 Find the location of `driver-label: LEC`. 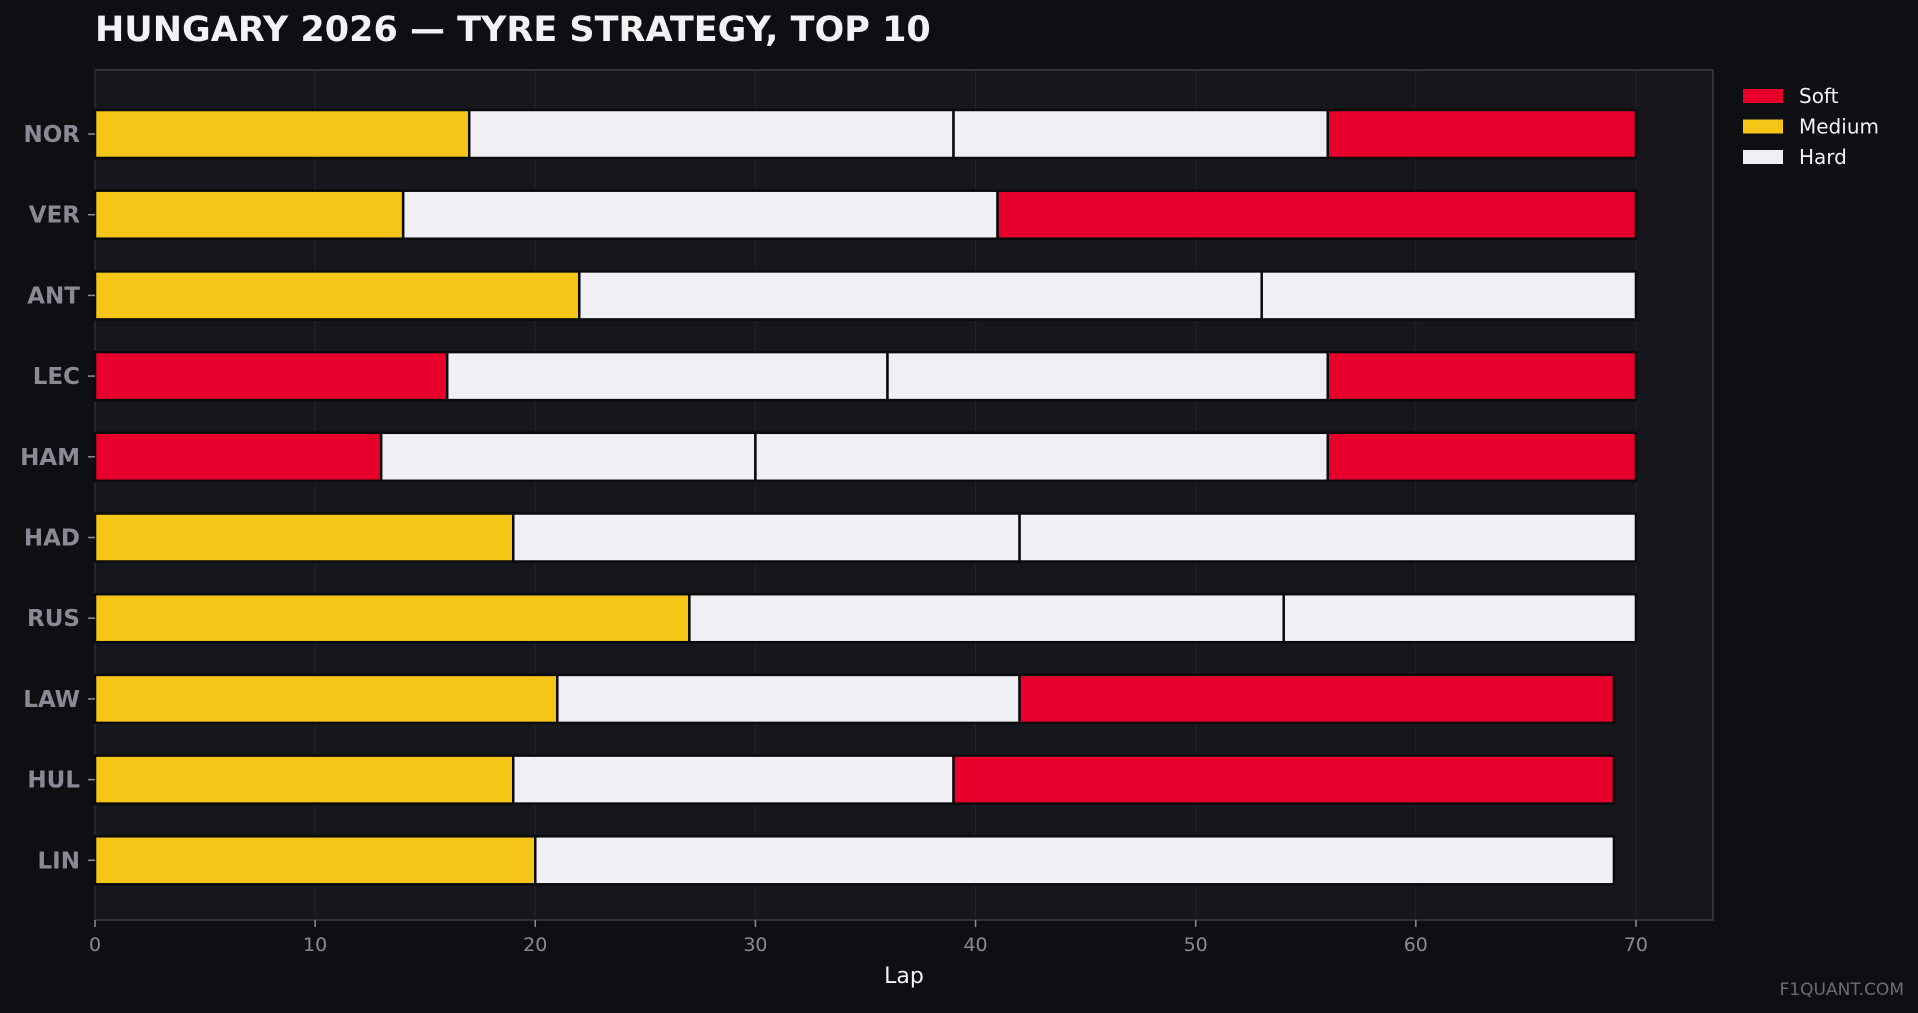

driver-label: LEC is located at coordinates (56, 377).